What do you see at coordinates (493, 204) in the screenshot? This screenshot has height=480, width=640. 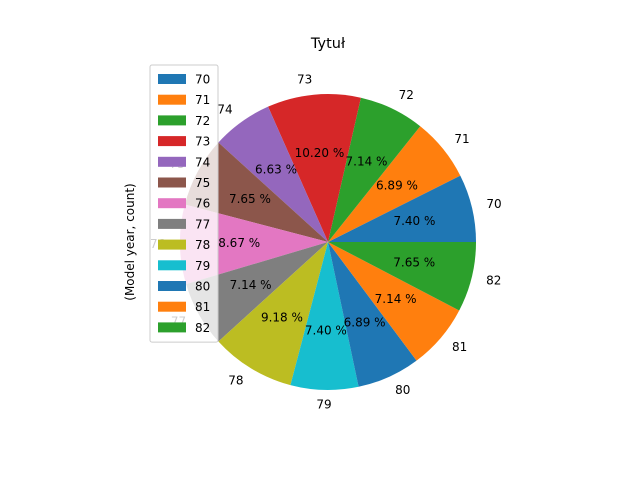 I see `slice-label-70: 70` at bounding box center [493, 204].